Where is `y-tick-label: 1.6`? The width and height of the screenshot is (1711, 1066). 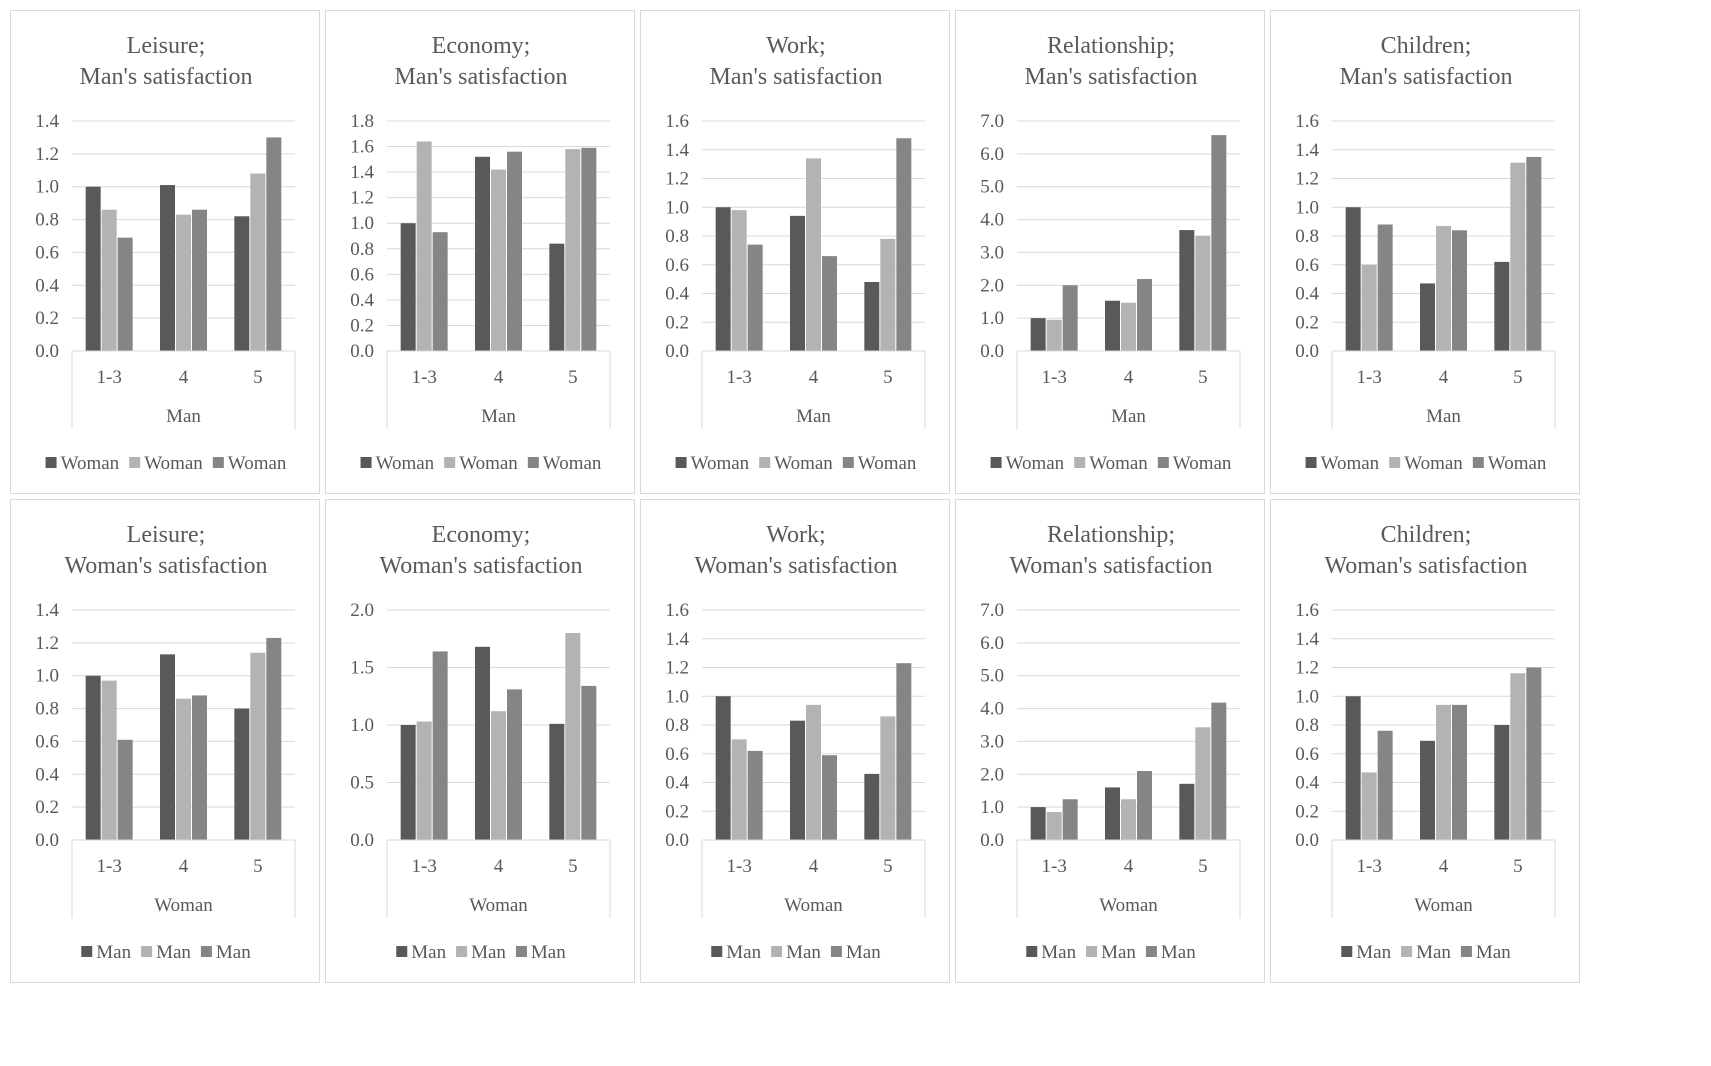 y-tick-label: 1.6 is located at coordinates (677, 610).